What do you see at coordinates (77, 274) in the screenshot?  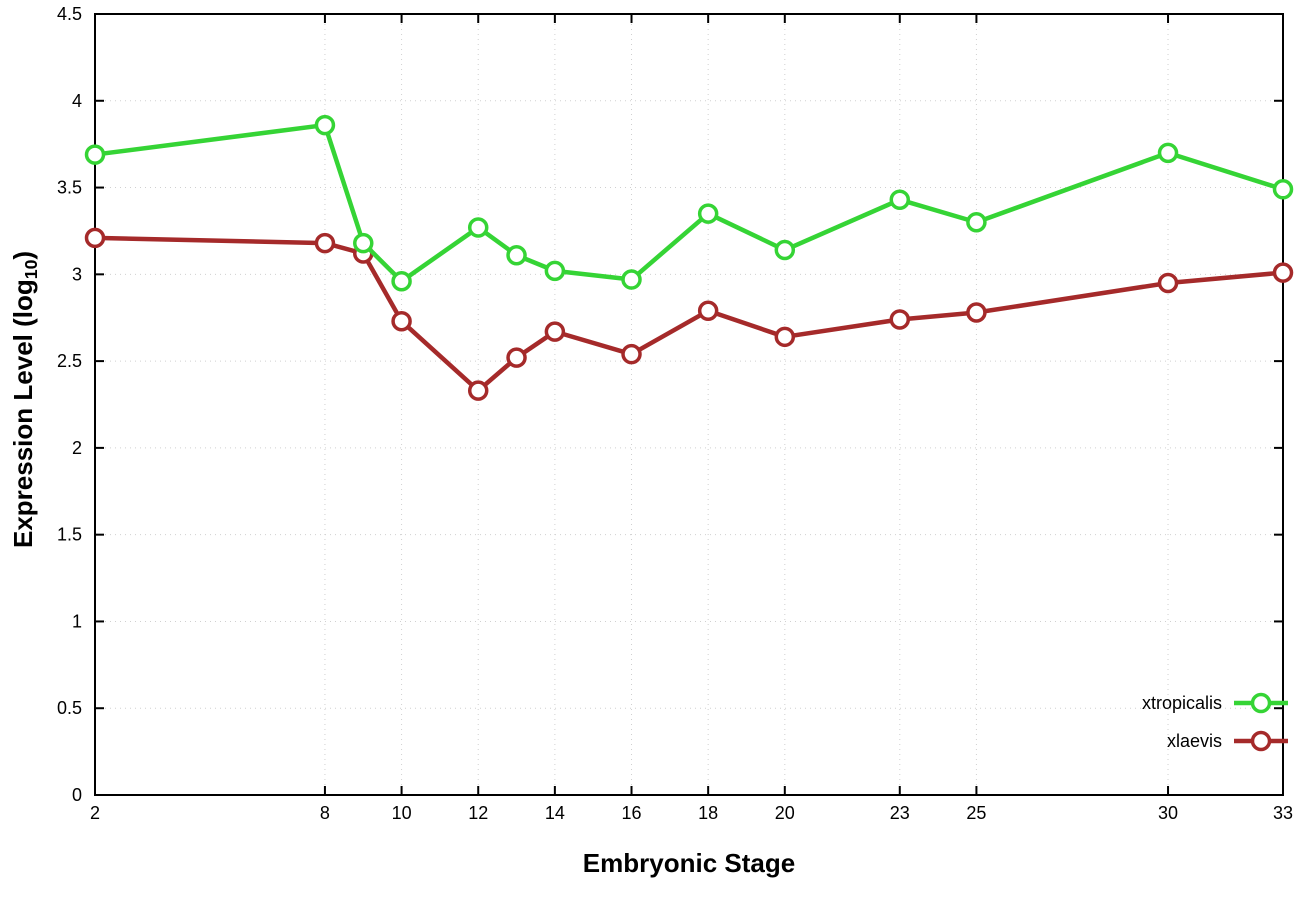 I see `y-tick-label: 3` at bounding box center [77, 274].